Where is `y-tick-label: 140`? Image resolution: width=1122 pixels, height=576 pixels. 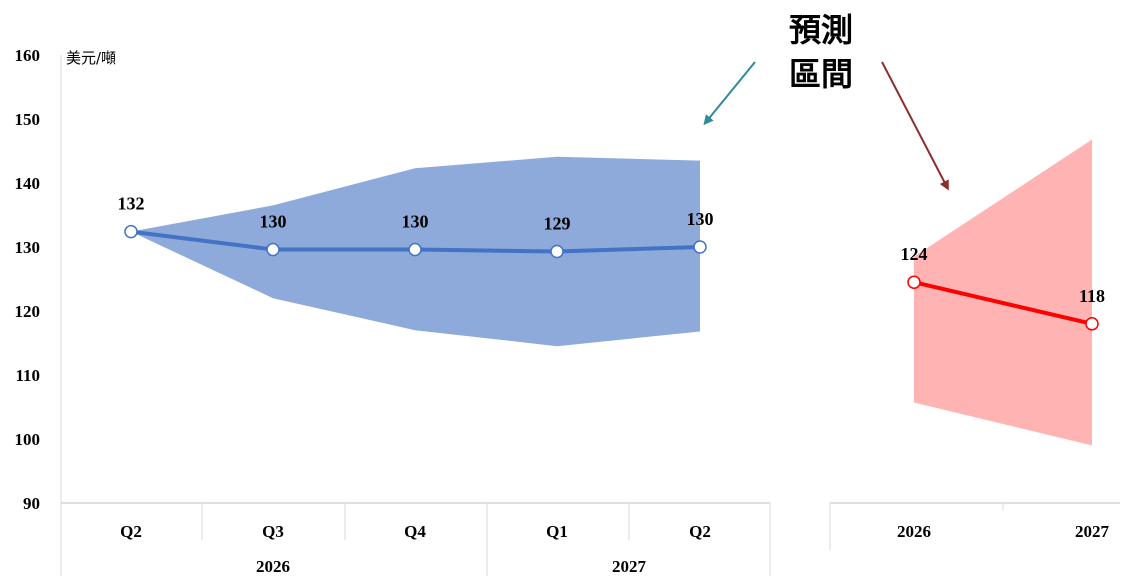
y-tick-label: 140 is located at coordinates (28, 183).